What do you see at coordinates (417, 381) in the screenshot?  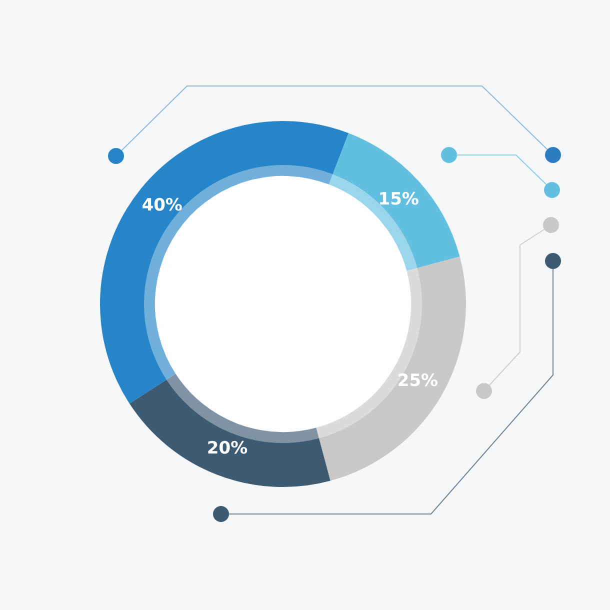 I see `data-label: 25%` at bounding box center [417, 381].